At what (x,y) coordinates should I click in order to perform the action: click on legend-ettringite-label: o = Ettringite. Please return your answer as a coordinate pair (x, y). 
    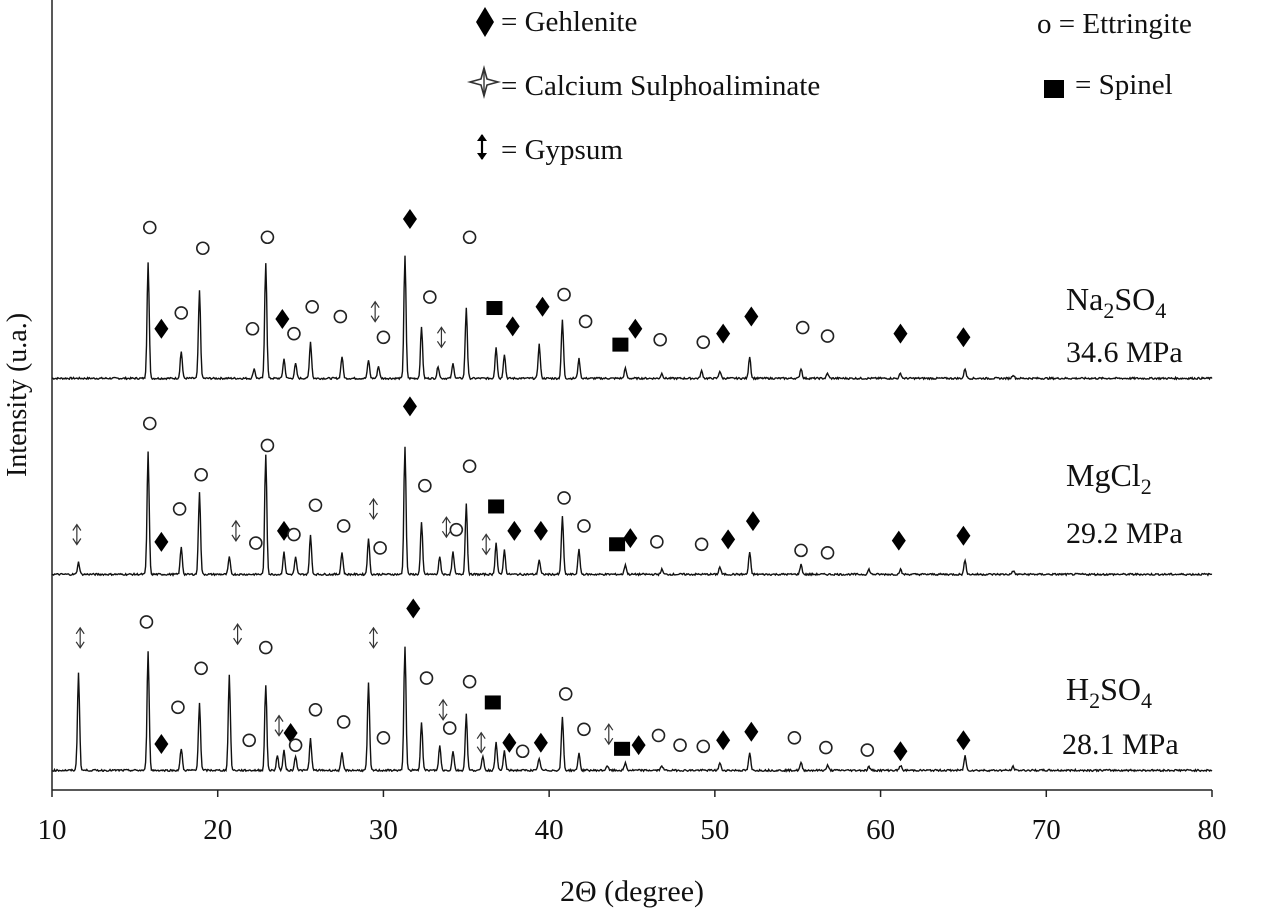
    Looking at the image, I should click on (1114, 24).